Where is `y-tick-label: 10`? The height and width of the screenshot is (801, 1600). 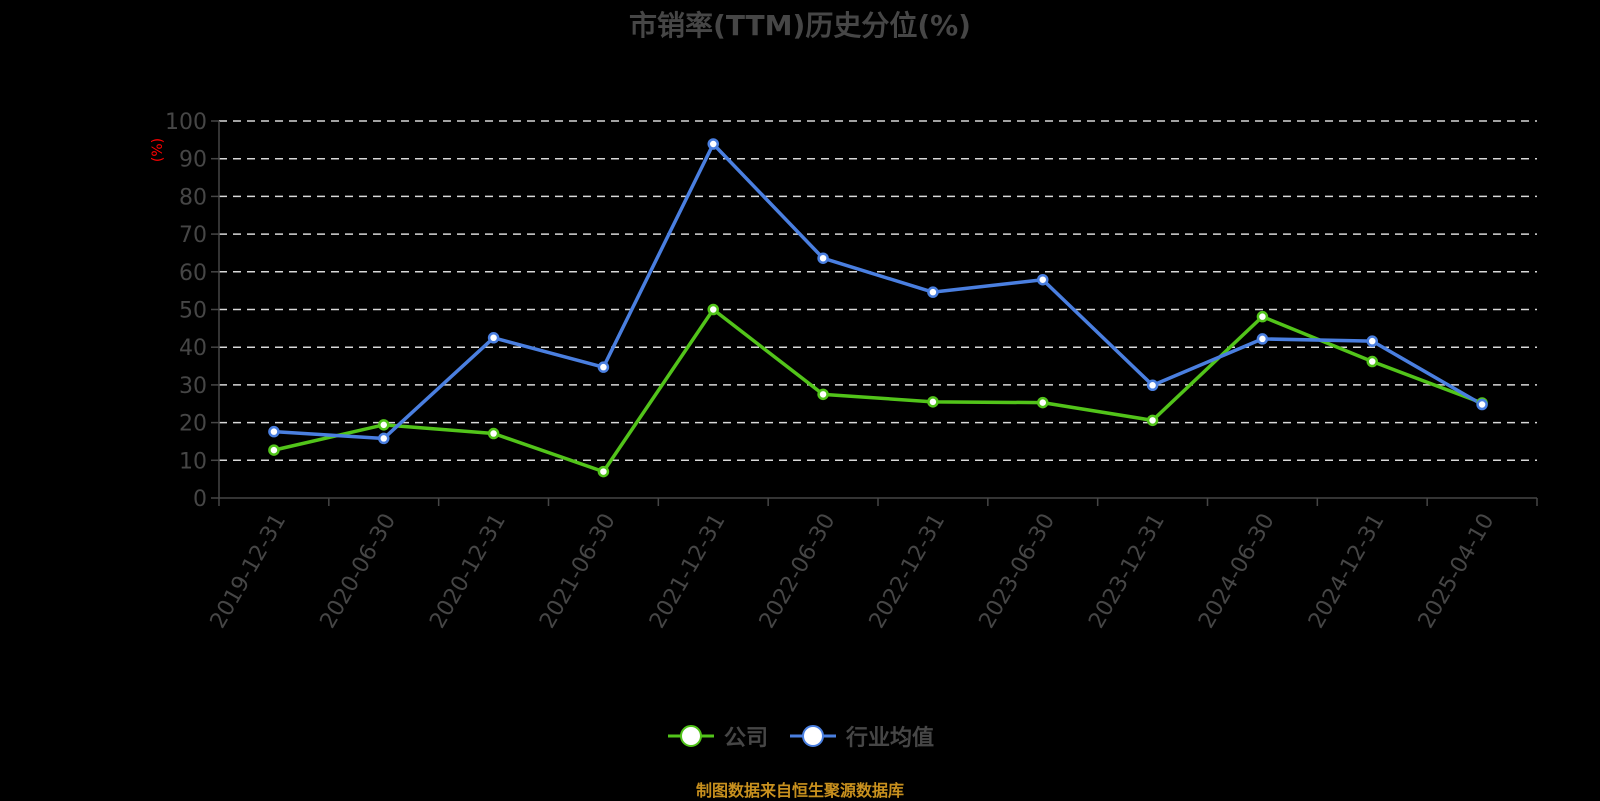
y-tick-label: 10 is located at coordinates (193, 461).